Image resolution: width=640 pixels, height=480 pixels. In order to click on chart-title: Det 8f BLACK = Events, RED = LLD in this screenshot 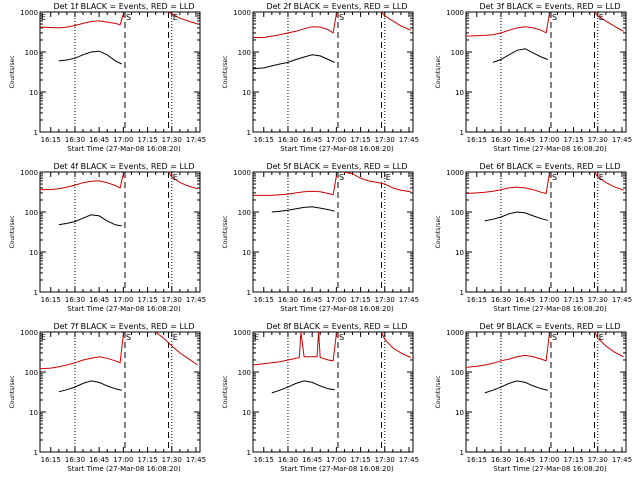, I will do `click(336, 326)`.